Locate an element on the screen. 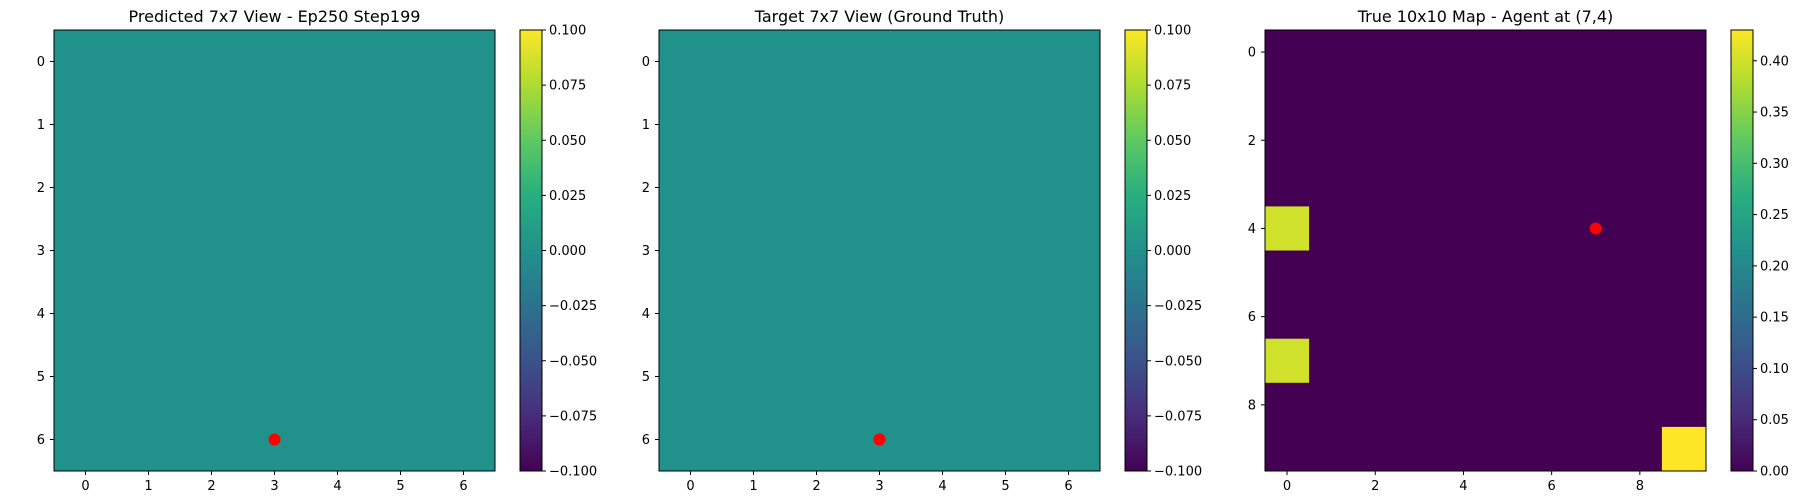 The width and height of the screenshot is (1800, 500). heatmap-cell-r4-c1 is located at coordinates (754, 314).